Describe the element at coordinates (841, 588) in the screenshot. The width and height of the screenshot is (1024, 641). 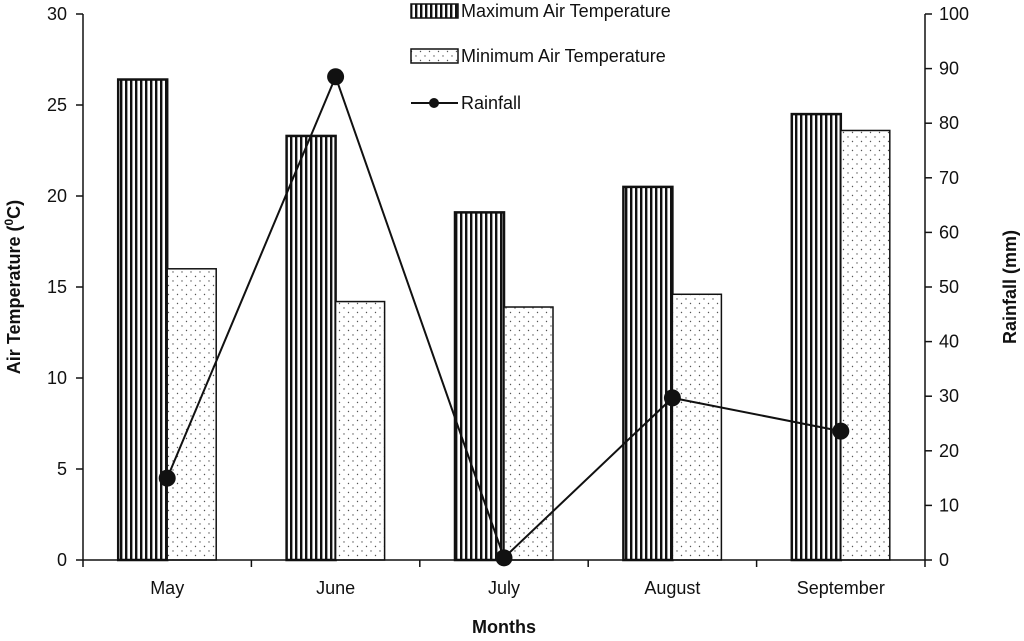
I see `x-tick-label: September` at that location.